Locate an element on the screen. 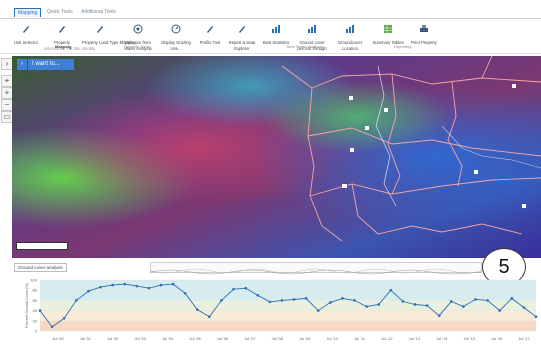  y-tick-label: 20 is located at coordinates (35, 320).